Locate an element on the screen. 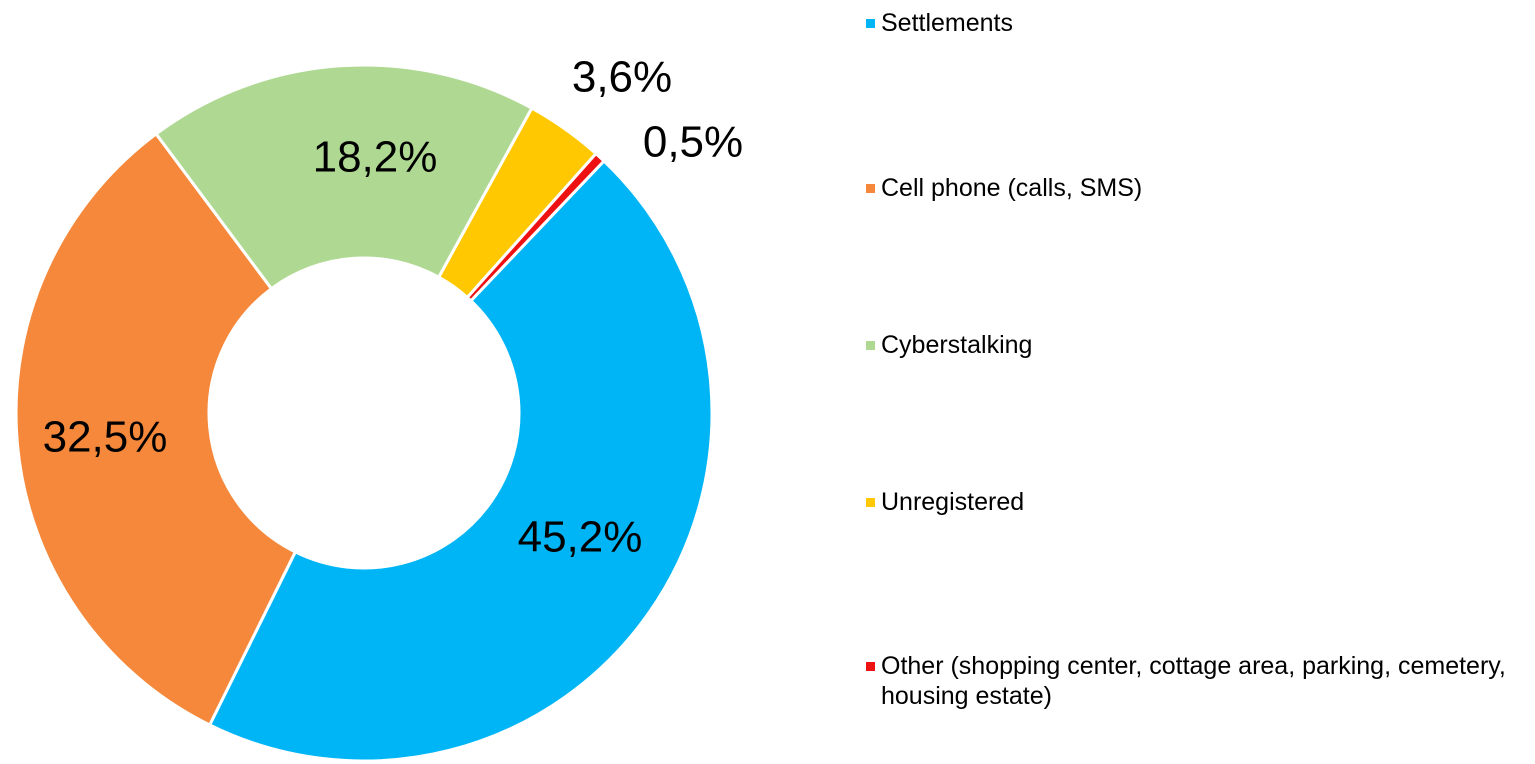 The height and width of the screenshot is (764, 1535). legend-label: Cyberstalking is located at coordinates (957, 345).